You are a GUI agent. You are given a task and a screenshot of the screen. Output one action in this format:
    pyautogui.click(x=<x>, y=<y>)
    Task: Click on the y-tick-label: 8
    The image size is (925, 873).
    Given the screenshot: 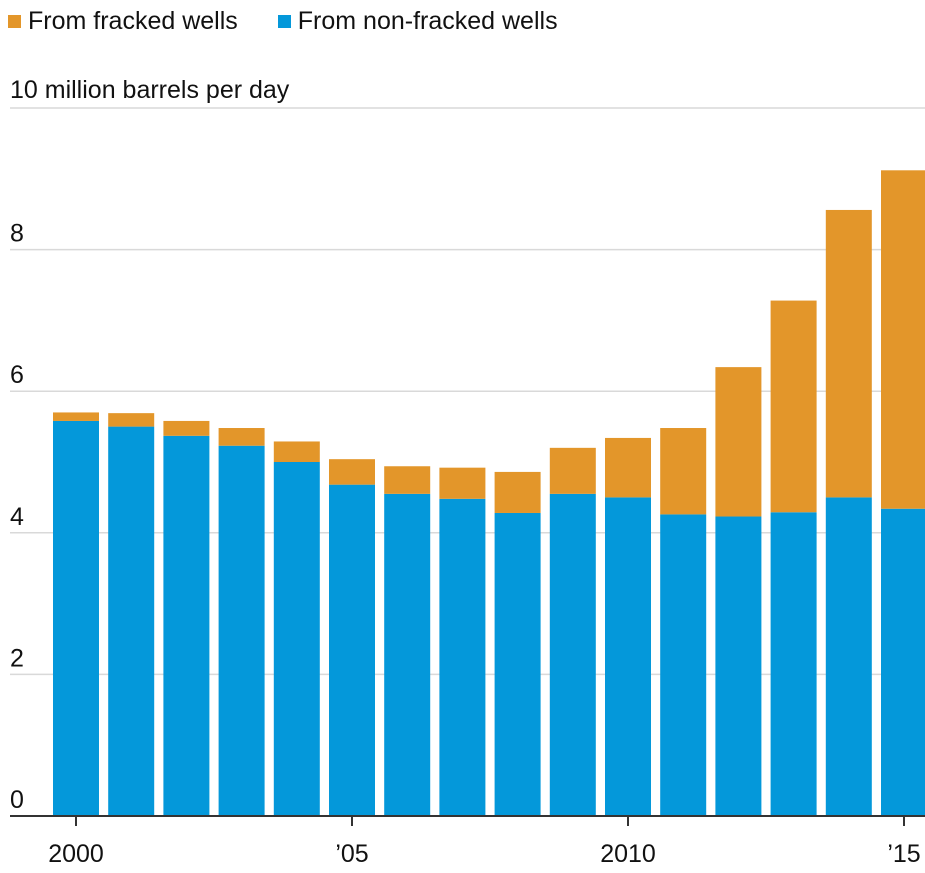 What is the action you would take?
    pyautogui.click(x=17, y=234)
    